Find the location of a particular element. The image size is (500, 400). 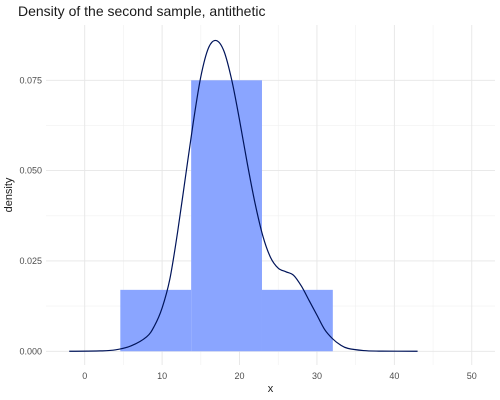

x-axis-title: x is located at coordinates (271, 389).